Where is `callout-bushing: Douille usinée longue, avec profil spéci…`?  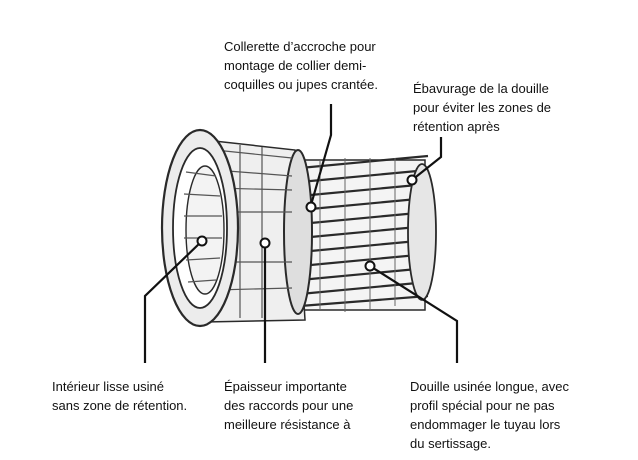 callout-bushing: Douille usinée longue, avec profil spéci… is located at coordinates (489, 415).